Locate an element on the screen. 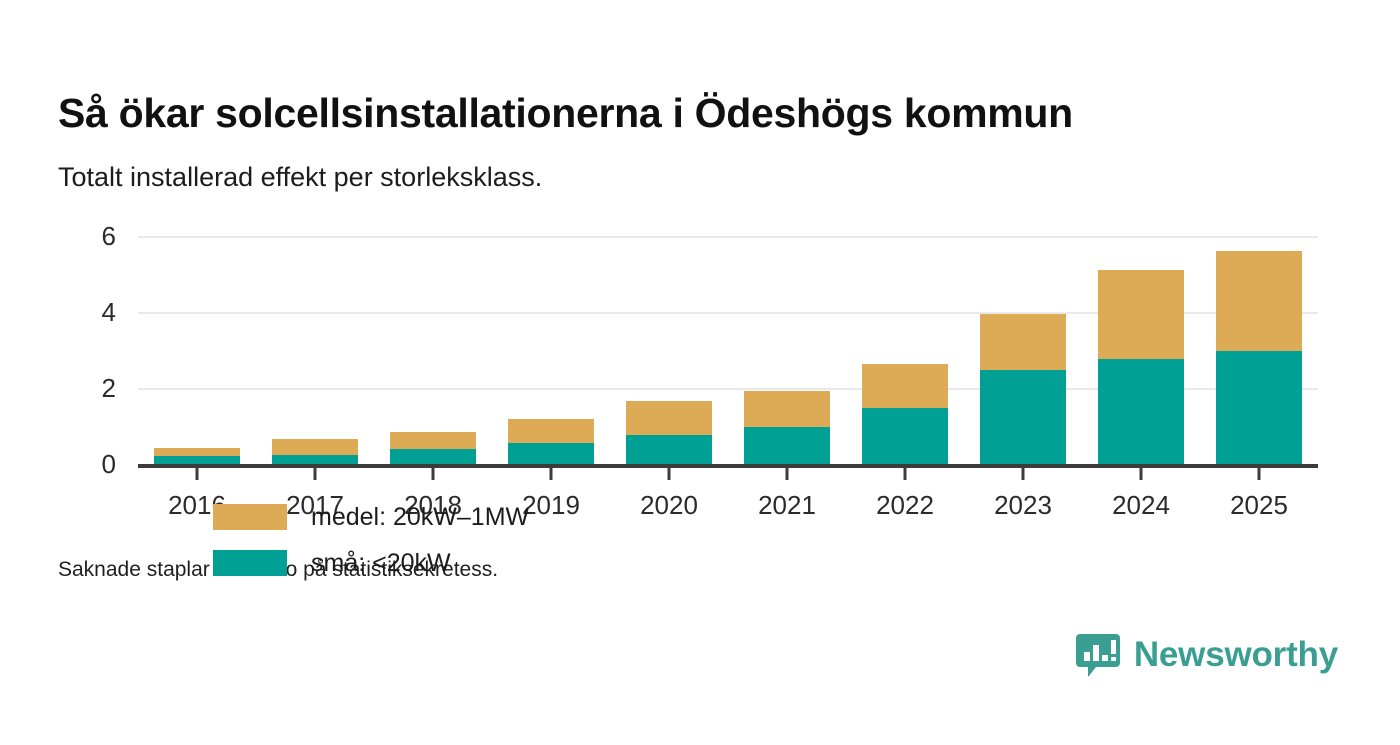 This screenshot has width=1400, height=745. legend-item-medium: medel: 20kW–1MW is located at coordinates (371, 517).